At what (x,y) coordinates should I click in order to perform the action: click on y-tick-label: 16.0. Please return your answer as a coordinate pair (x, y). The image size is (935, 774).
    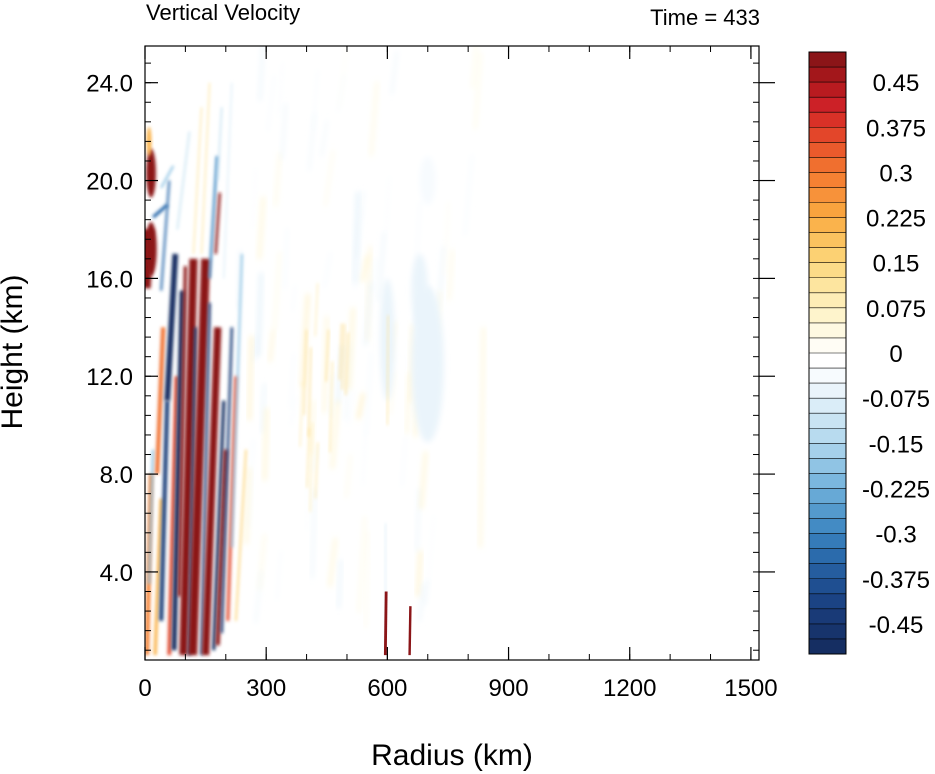
    Looking at the image, I should click on (109, 279).